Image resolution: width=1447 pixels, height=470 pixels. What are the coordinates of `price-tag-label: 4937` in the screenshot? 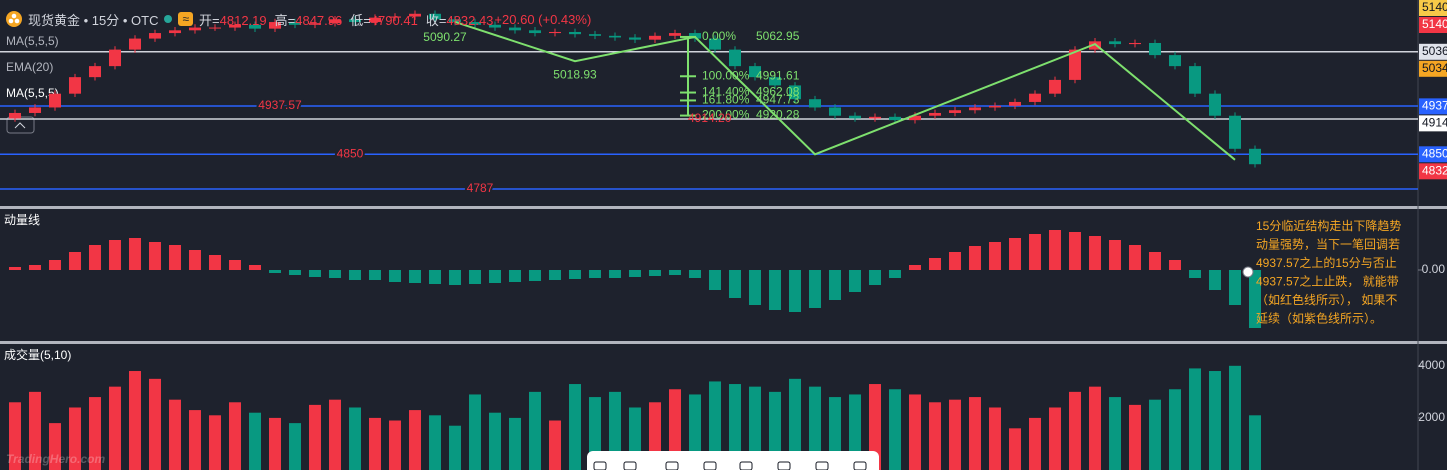 It's located at (1434, 106).